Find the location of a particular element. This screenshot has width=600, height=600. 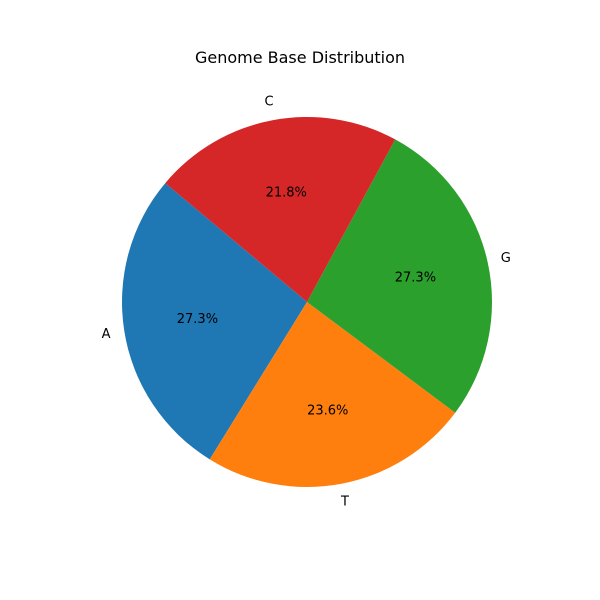

pie-slice-a is located at coordinates (214, 321).